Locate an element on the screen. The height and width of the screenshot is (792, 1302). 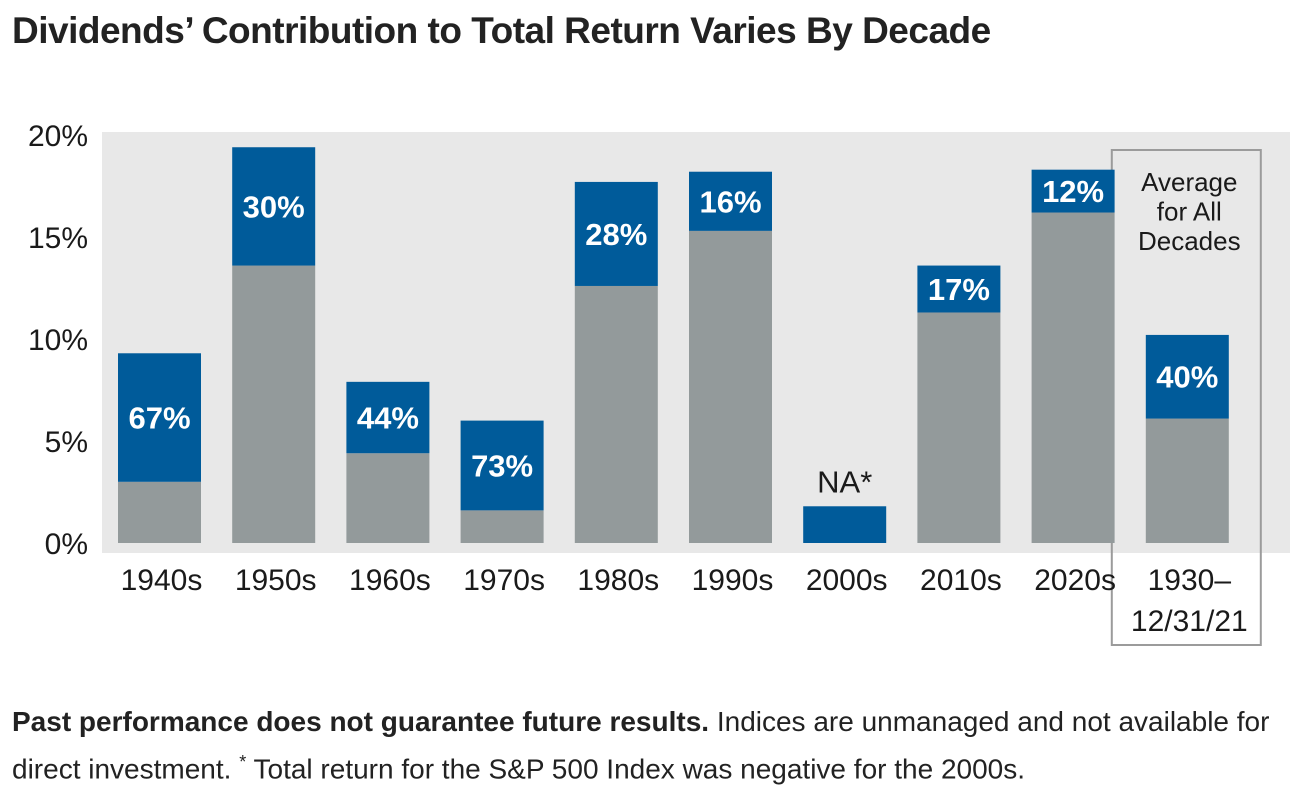
x-tick-label: 2020s is located at coordinates (1075, 580).